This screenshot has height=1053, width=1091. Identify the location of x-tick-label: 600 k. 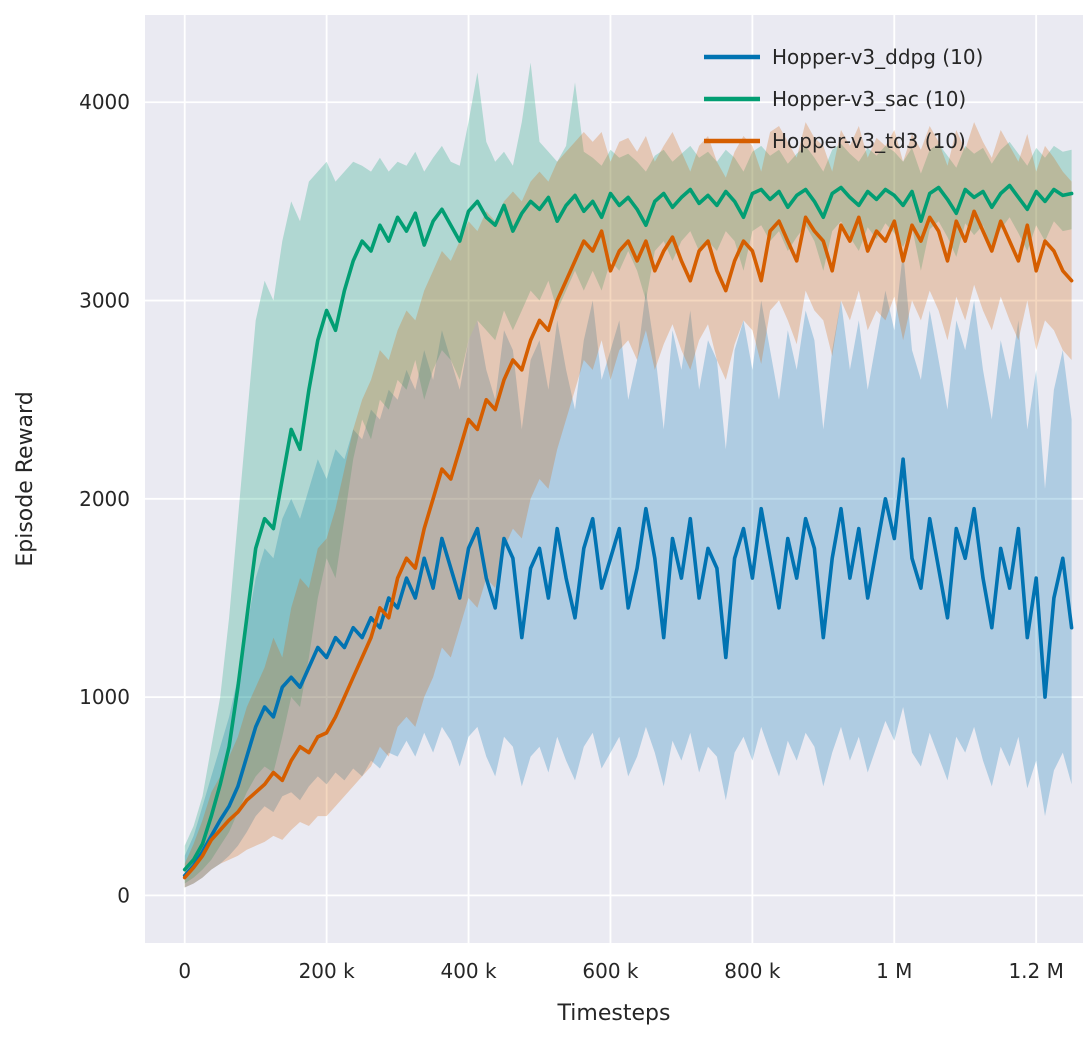
(610, 971).